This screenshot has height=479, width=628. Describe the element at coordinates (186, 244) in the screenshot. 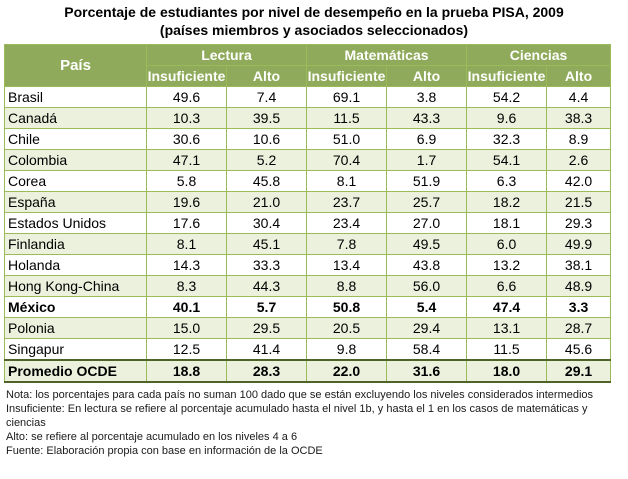

I see `value-cell: 8.1` at that location.